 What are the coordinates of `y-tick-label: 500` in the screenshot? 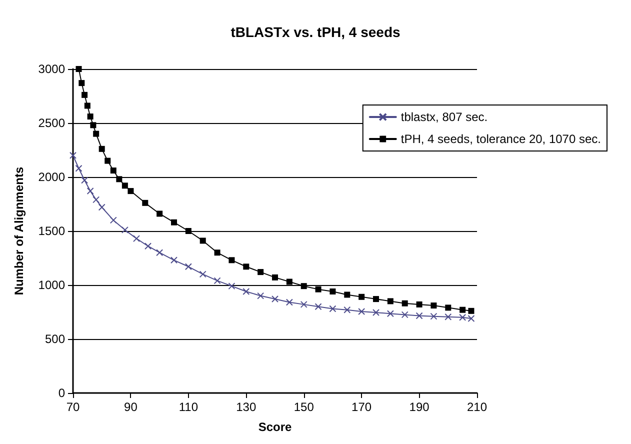 It's located at (55, 339).